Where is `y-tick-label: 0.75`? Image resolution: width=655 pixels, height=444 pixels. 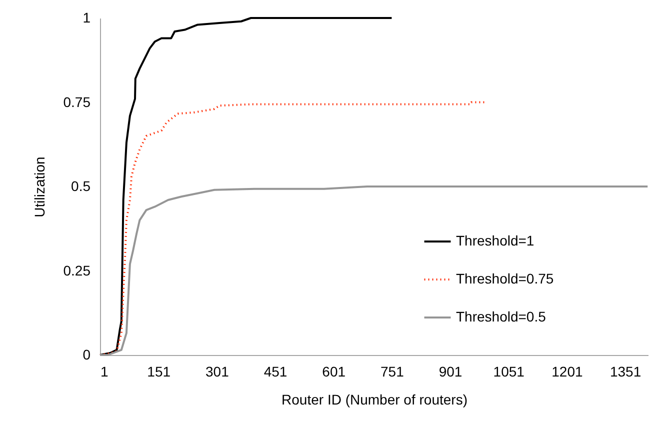
y-tick-label: 0.75 is located at coordinates (77, 102).